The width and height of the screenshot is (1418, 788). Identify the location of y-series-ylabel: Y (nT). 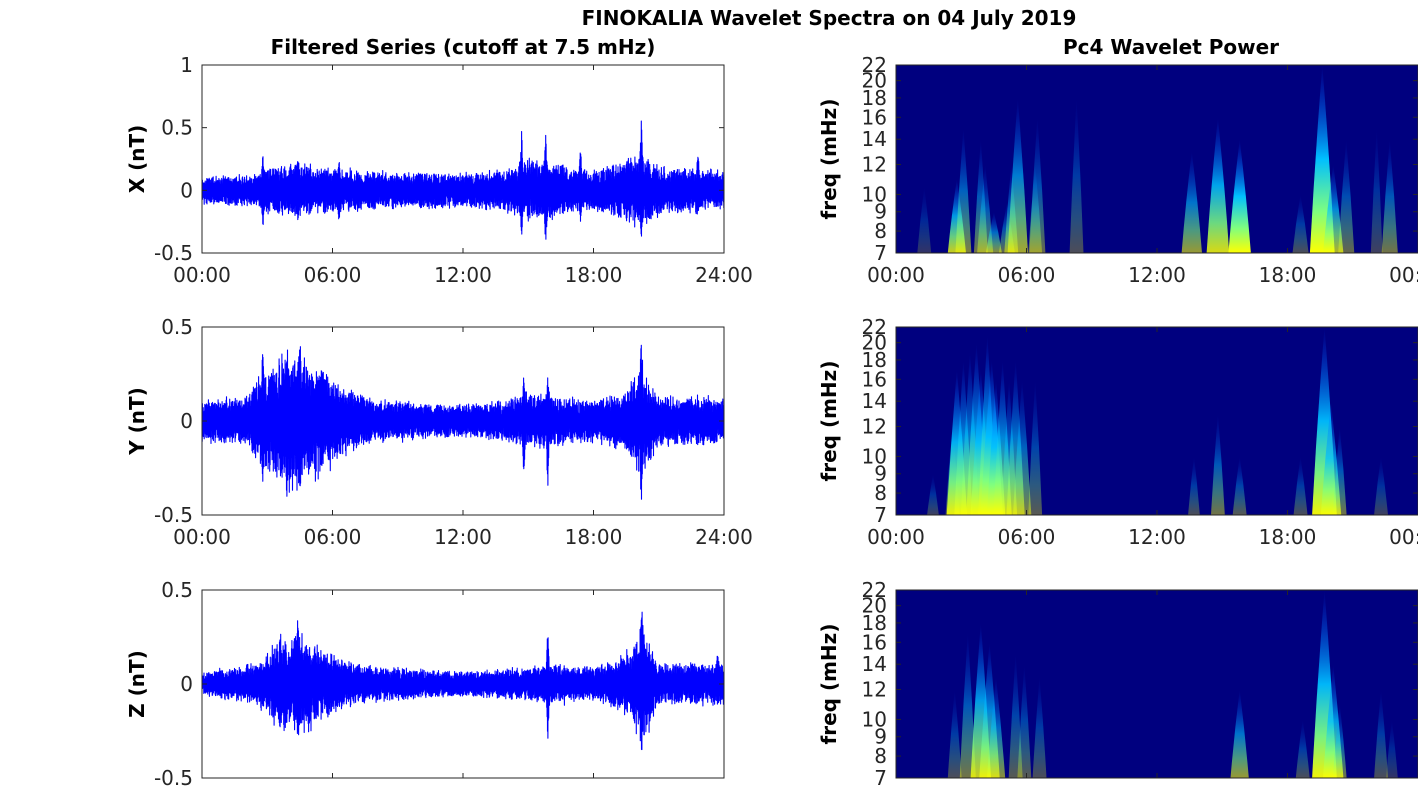
(137, 421).